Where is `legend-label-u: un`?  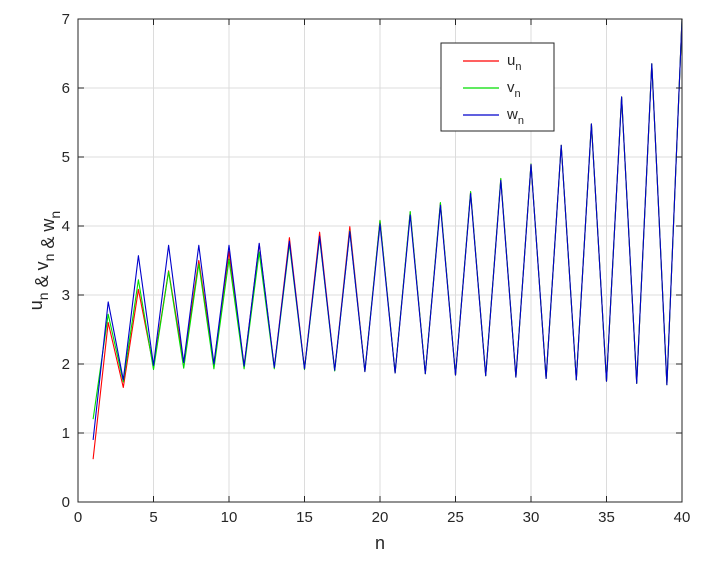
legend-label-u: un is located at coordinates (514, 62).